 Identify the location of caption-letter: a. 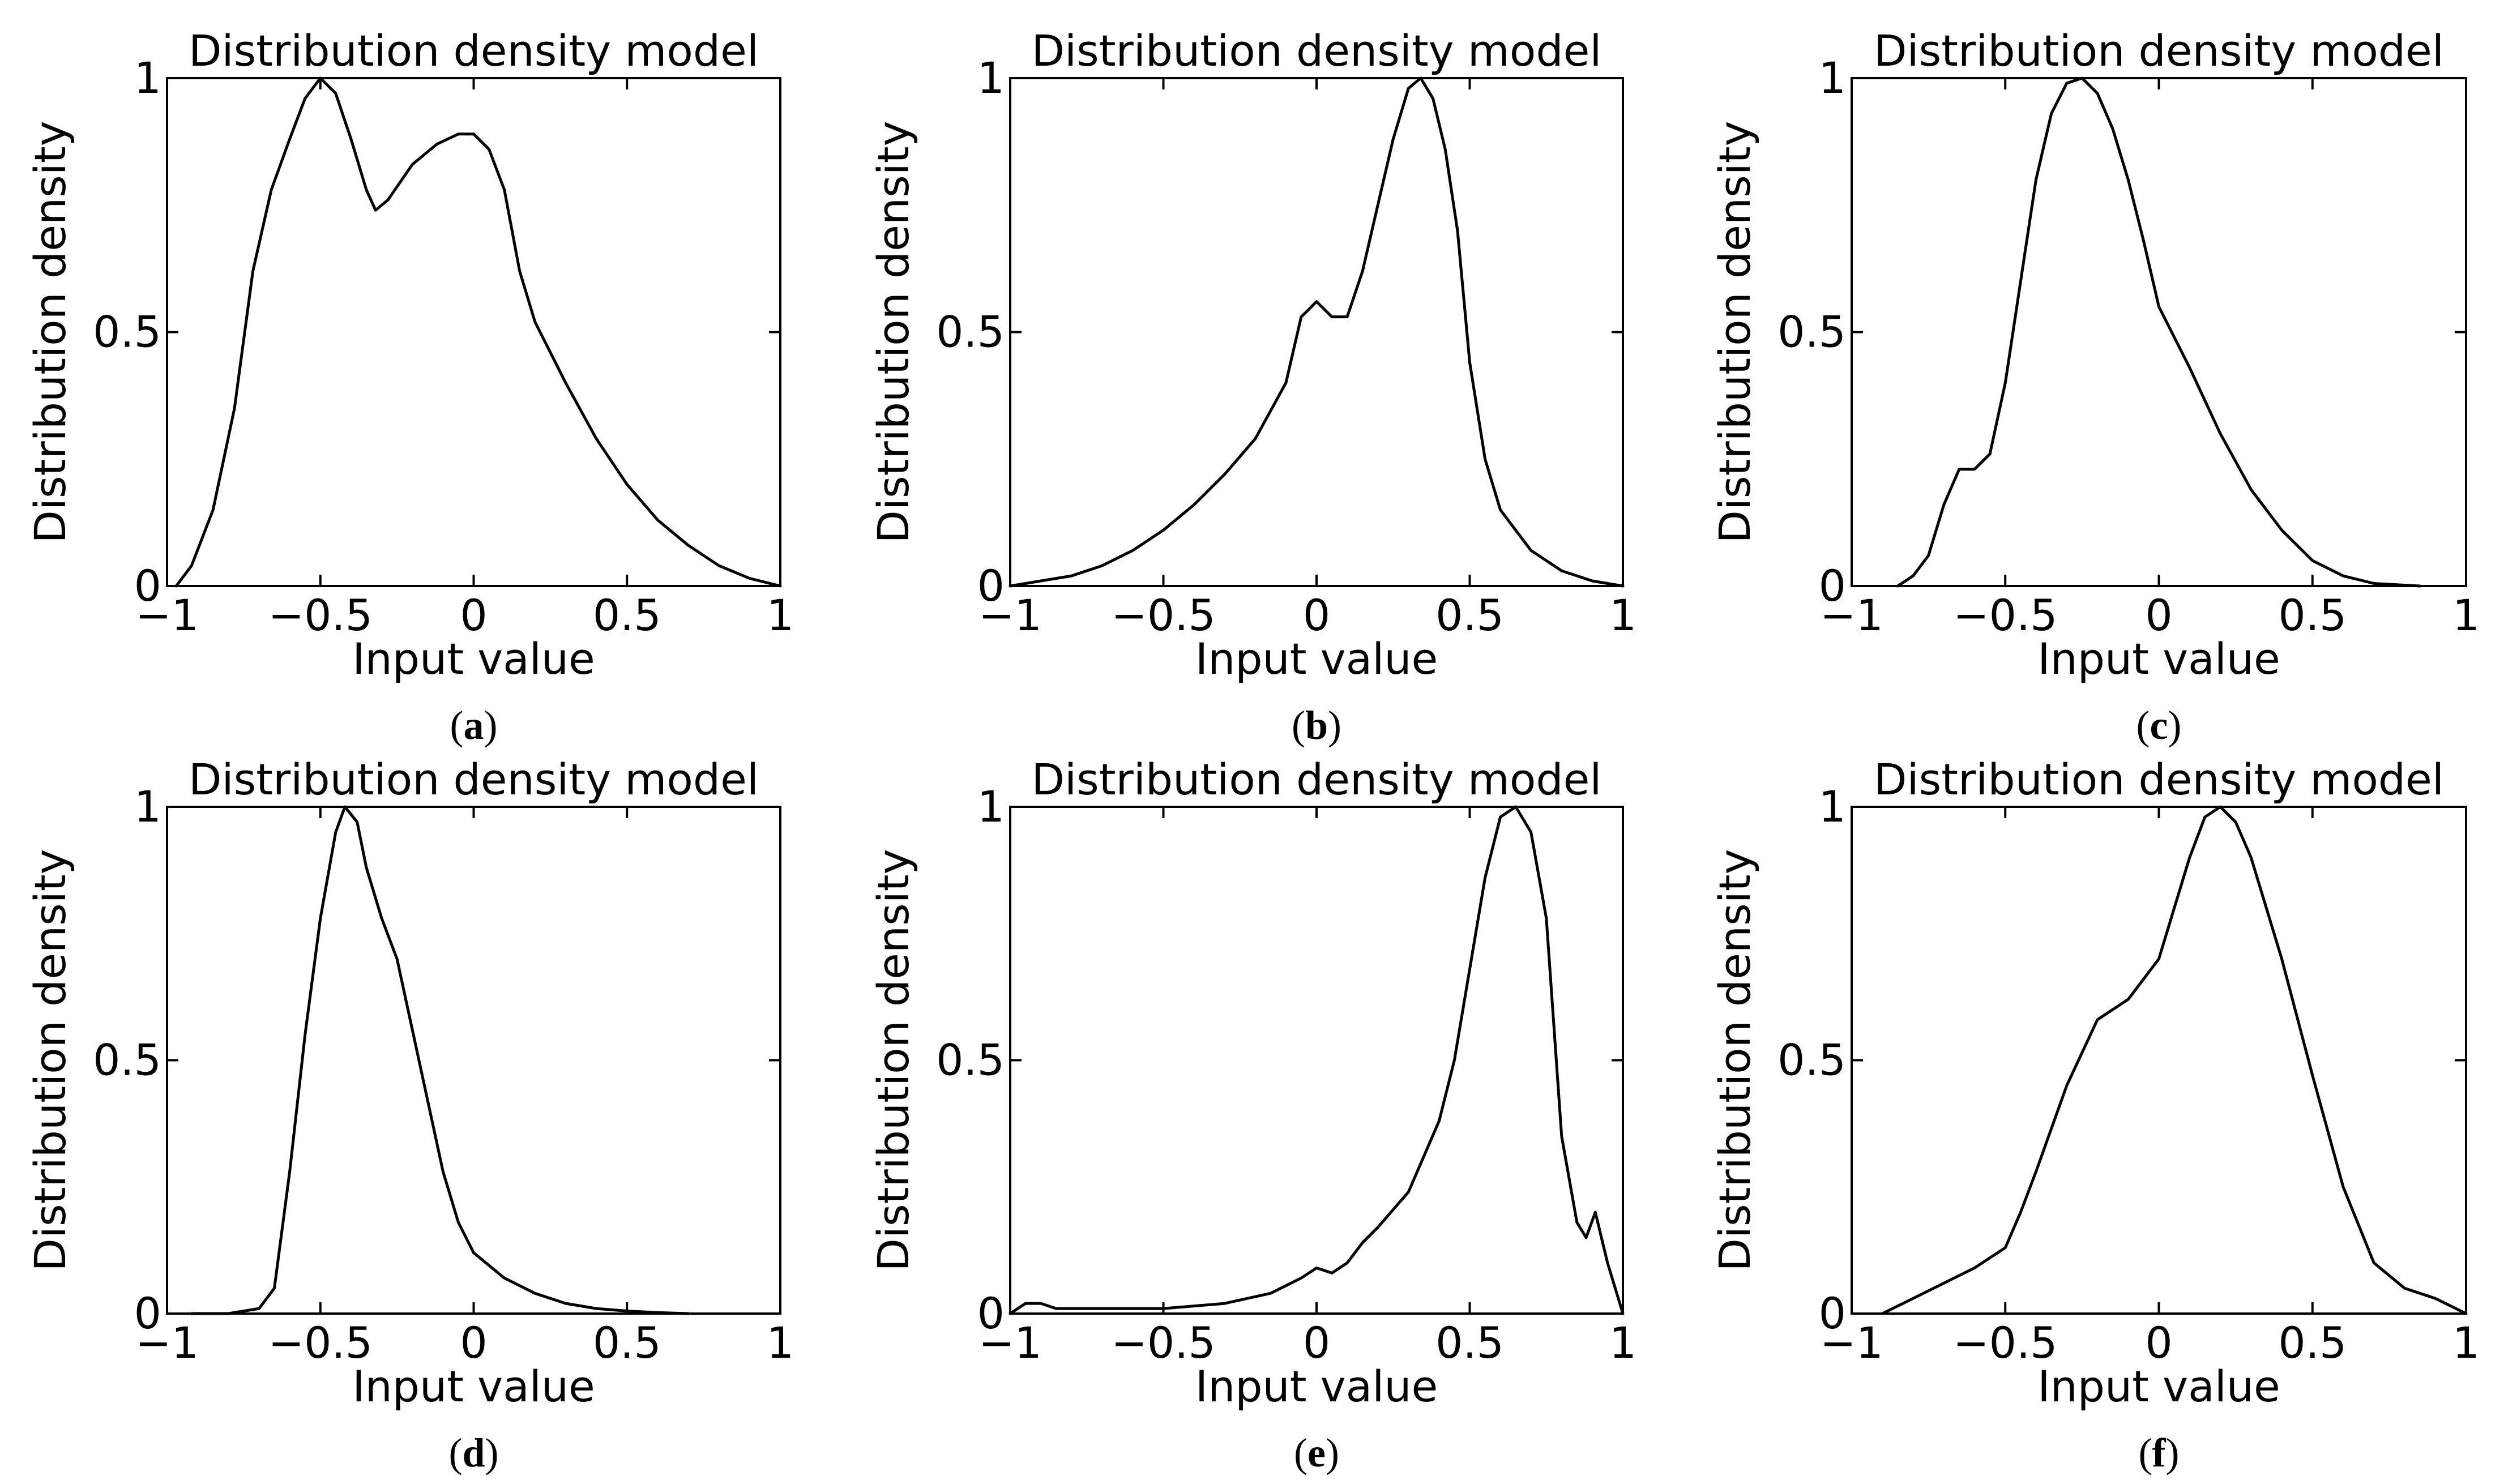
(474, 725).